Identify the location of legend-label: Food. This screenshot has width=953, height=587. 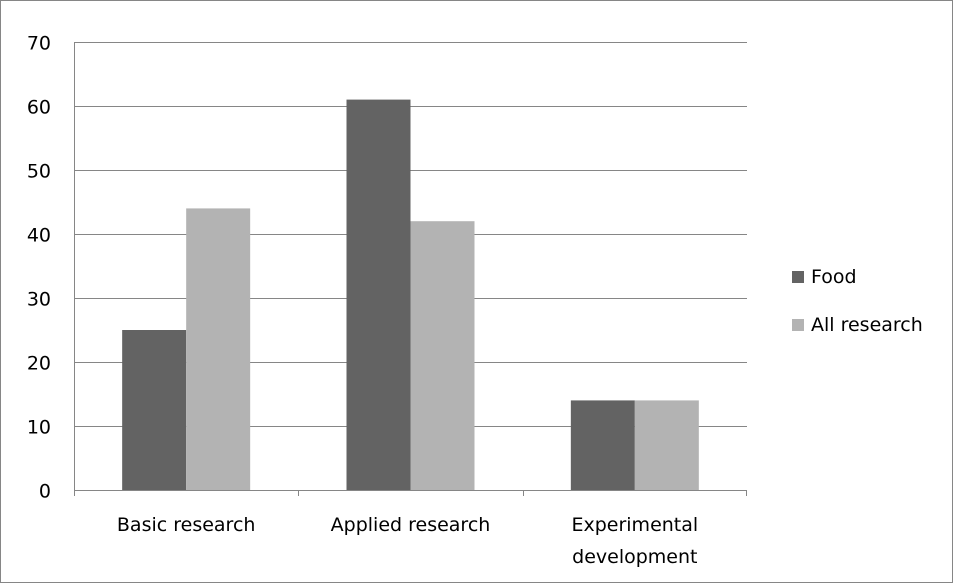
(834, 277).